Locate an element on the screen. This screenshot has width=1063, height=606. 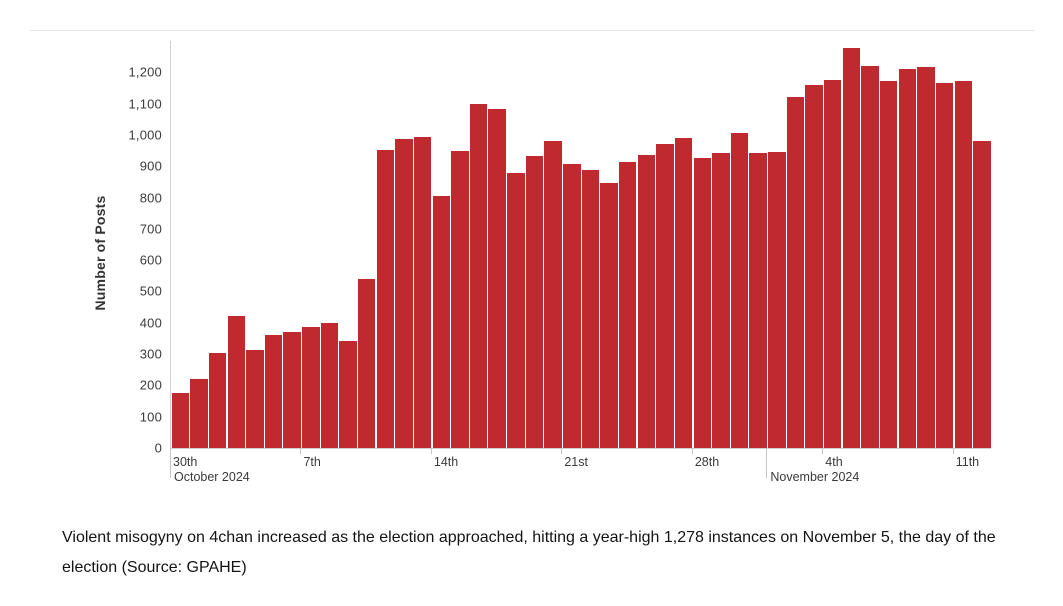
y-tick-label: 900 is located at coordinates (150, 166).